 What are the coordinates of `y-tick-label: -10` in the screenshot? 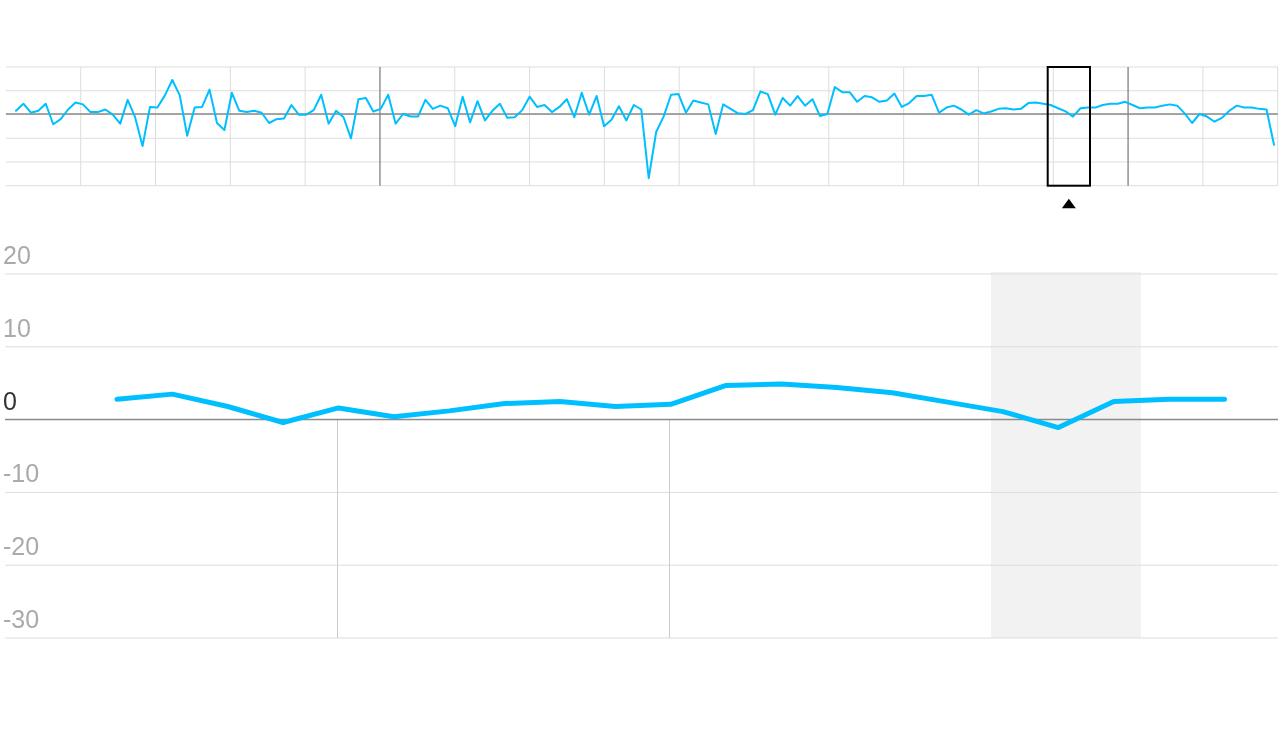 It's located at (21, 473).